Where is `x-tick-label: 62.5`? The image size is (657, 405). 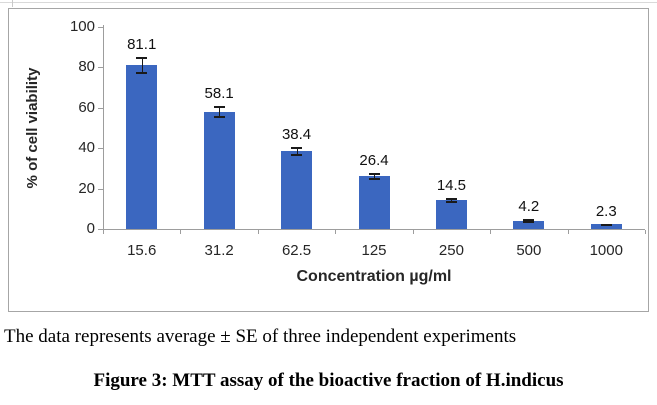 x-tick-label: 62.5 is located at coordinates (296, 250).